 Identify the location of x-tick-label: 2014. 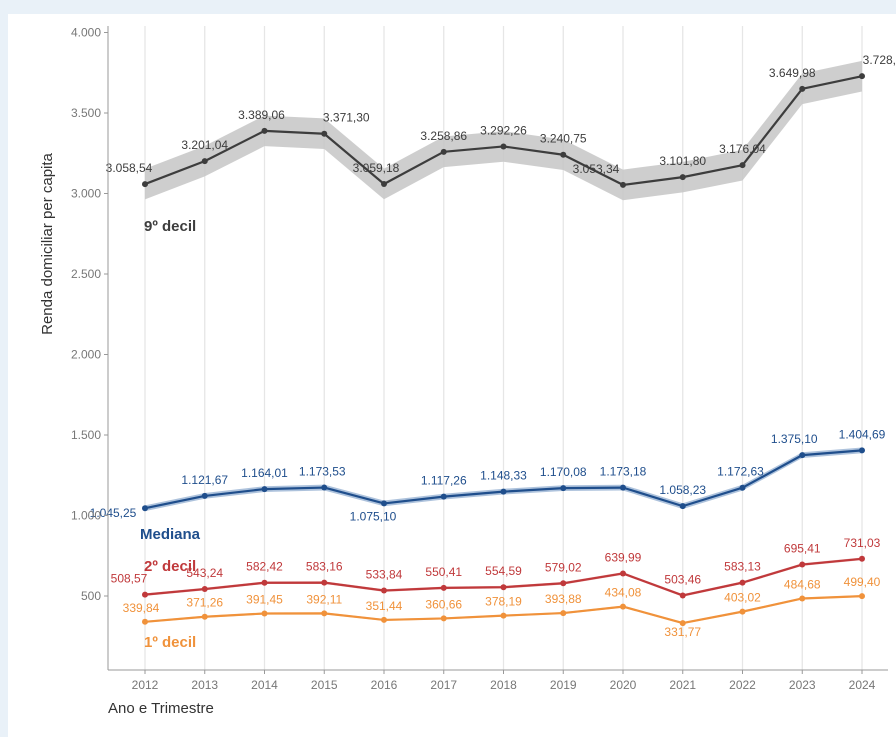
(264, 685).